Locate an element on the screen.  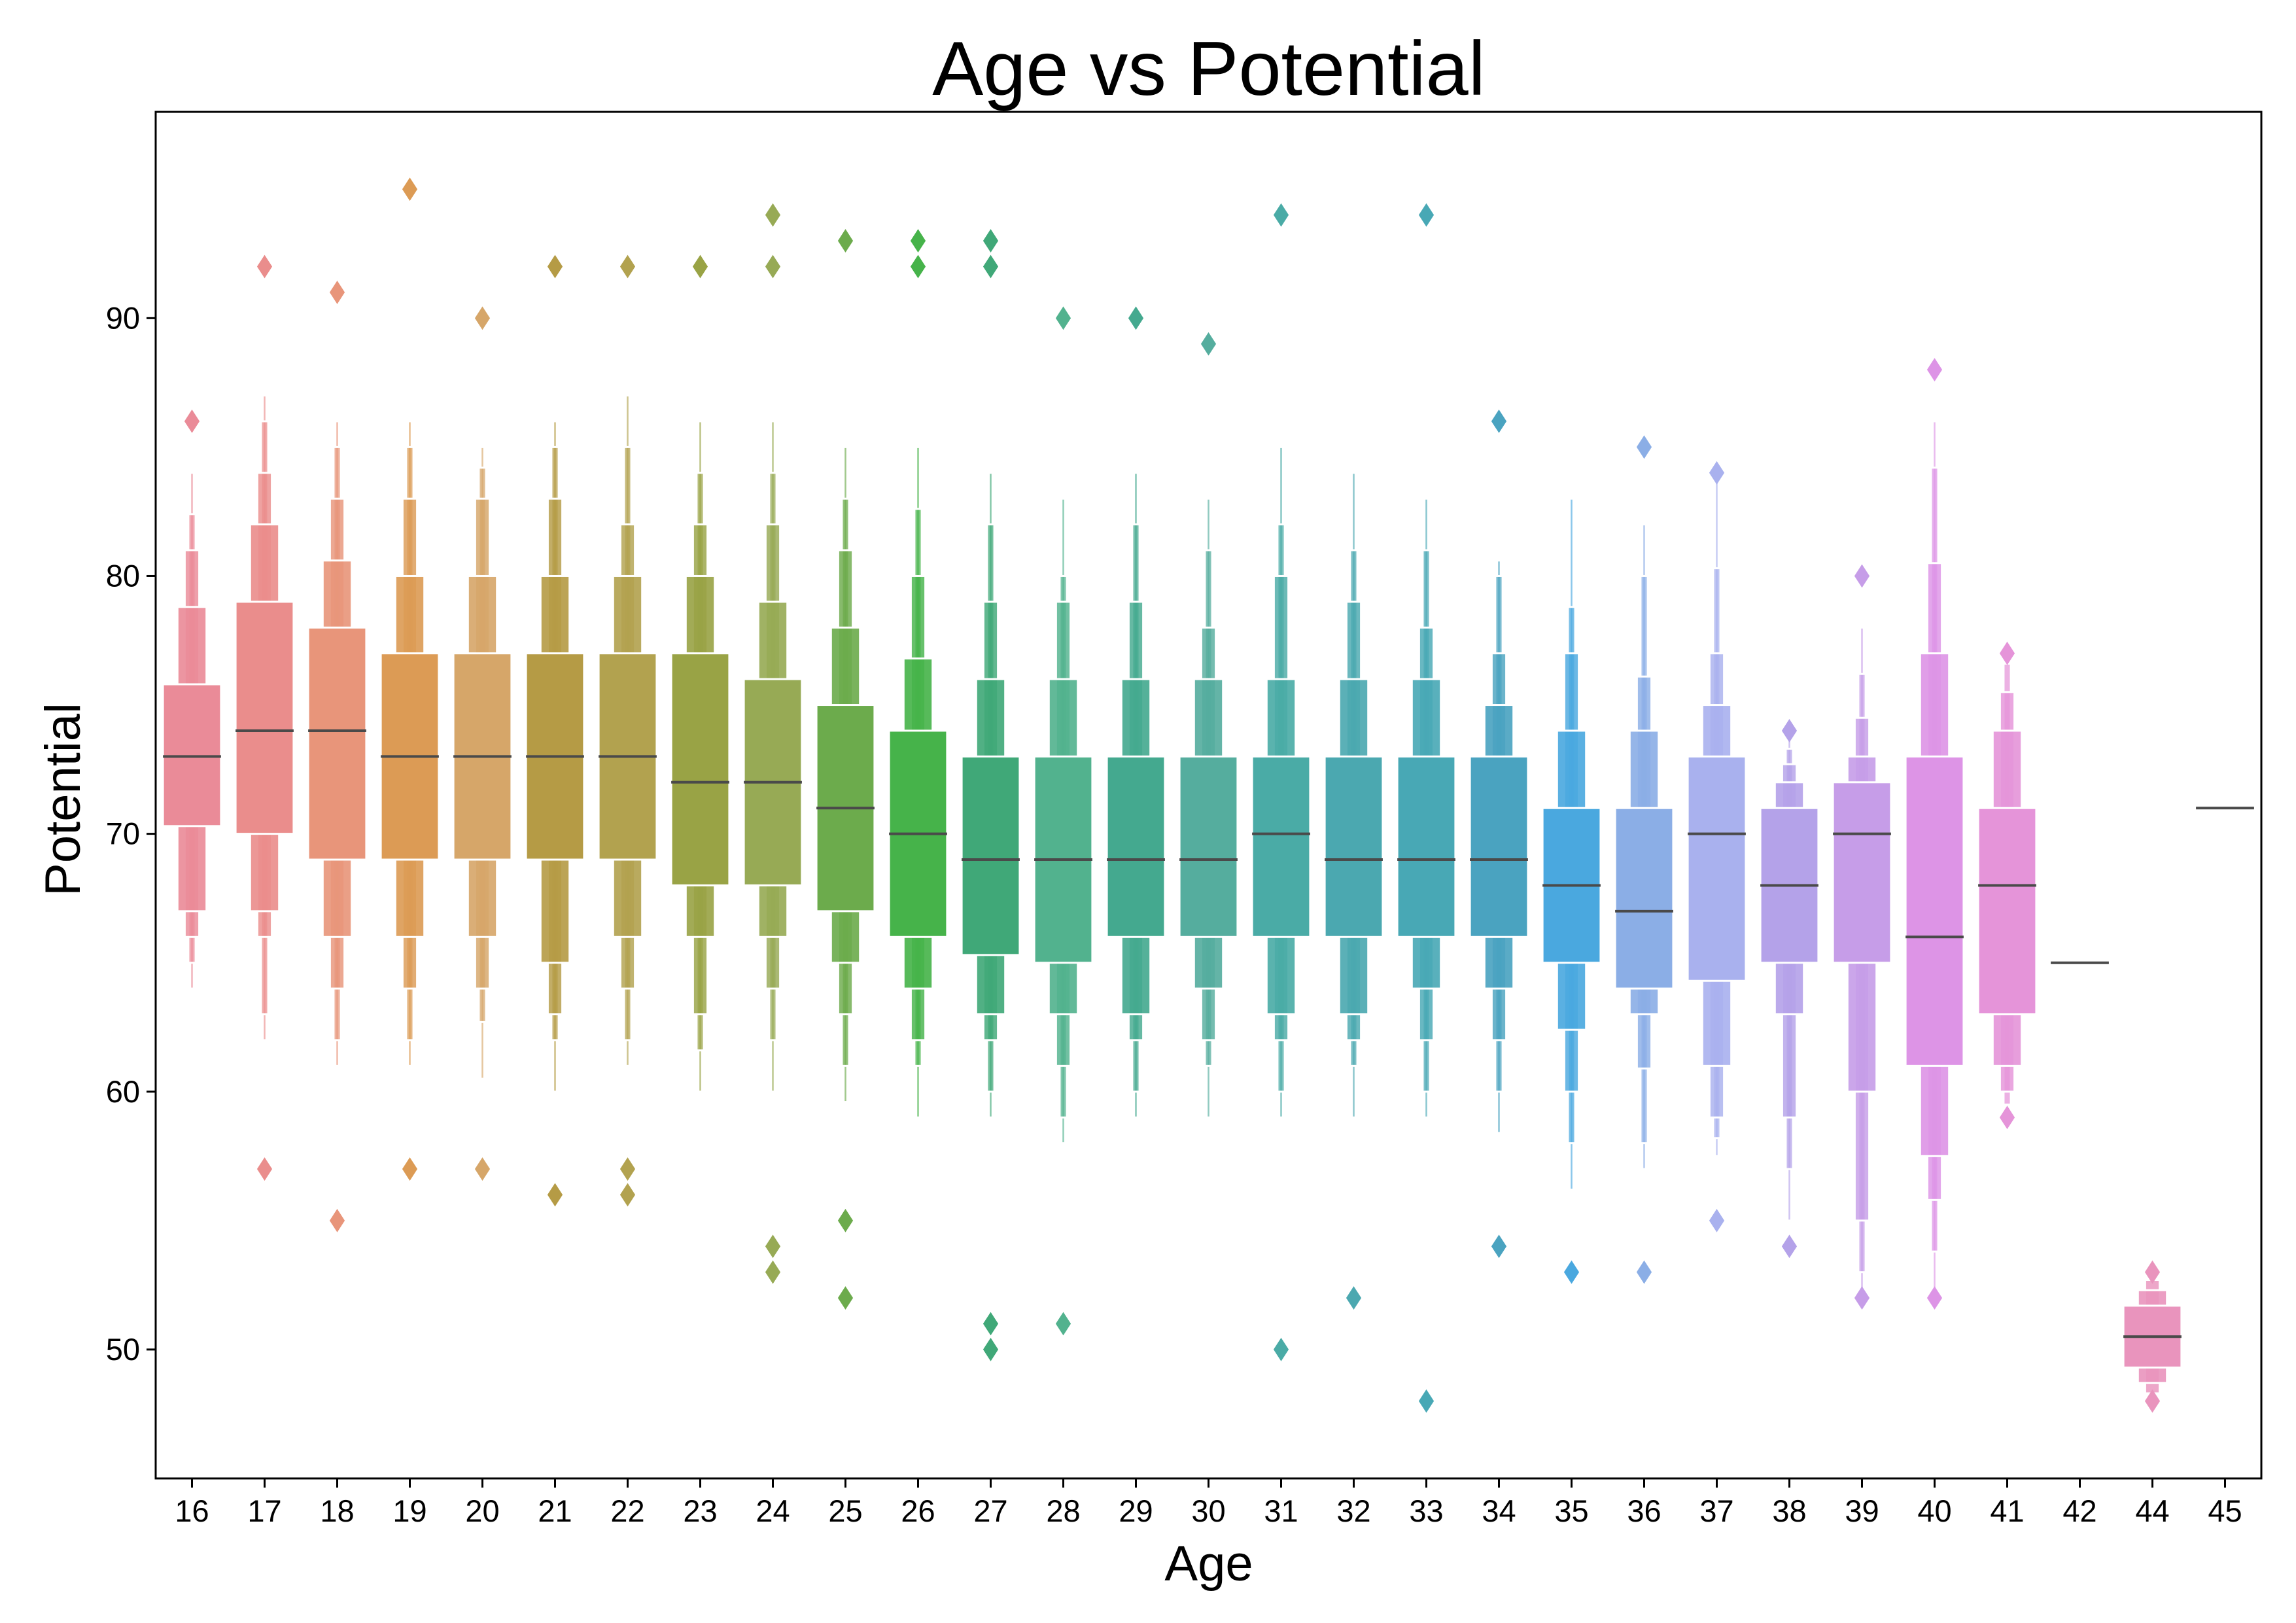
x-tick-label: 21 is located at coordinates (555, 1510).